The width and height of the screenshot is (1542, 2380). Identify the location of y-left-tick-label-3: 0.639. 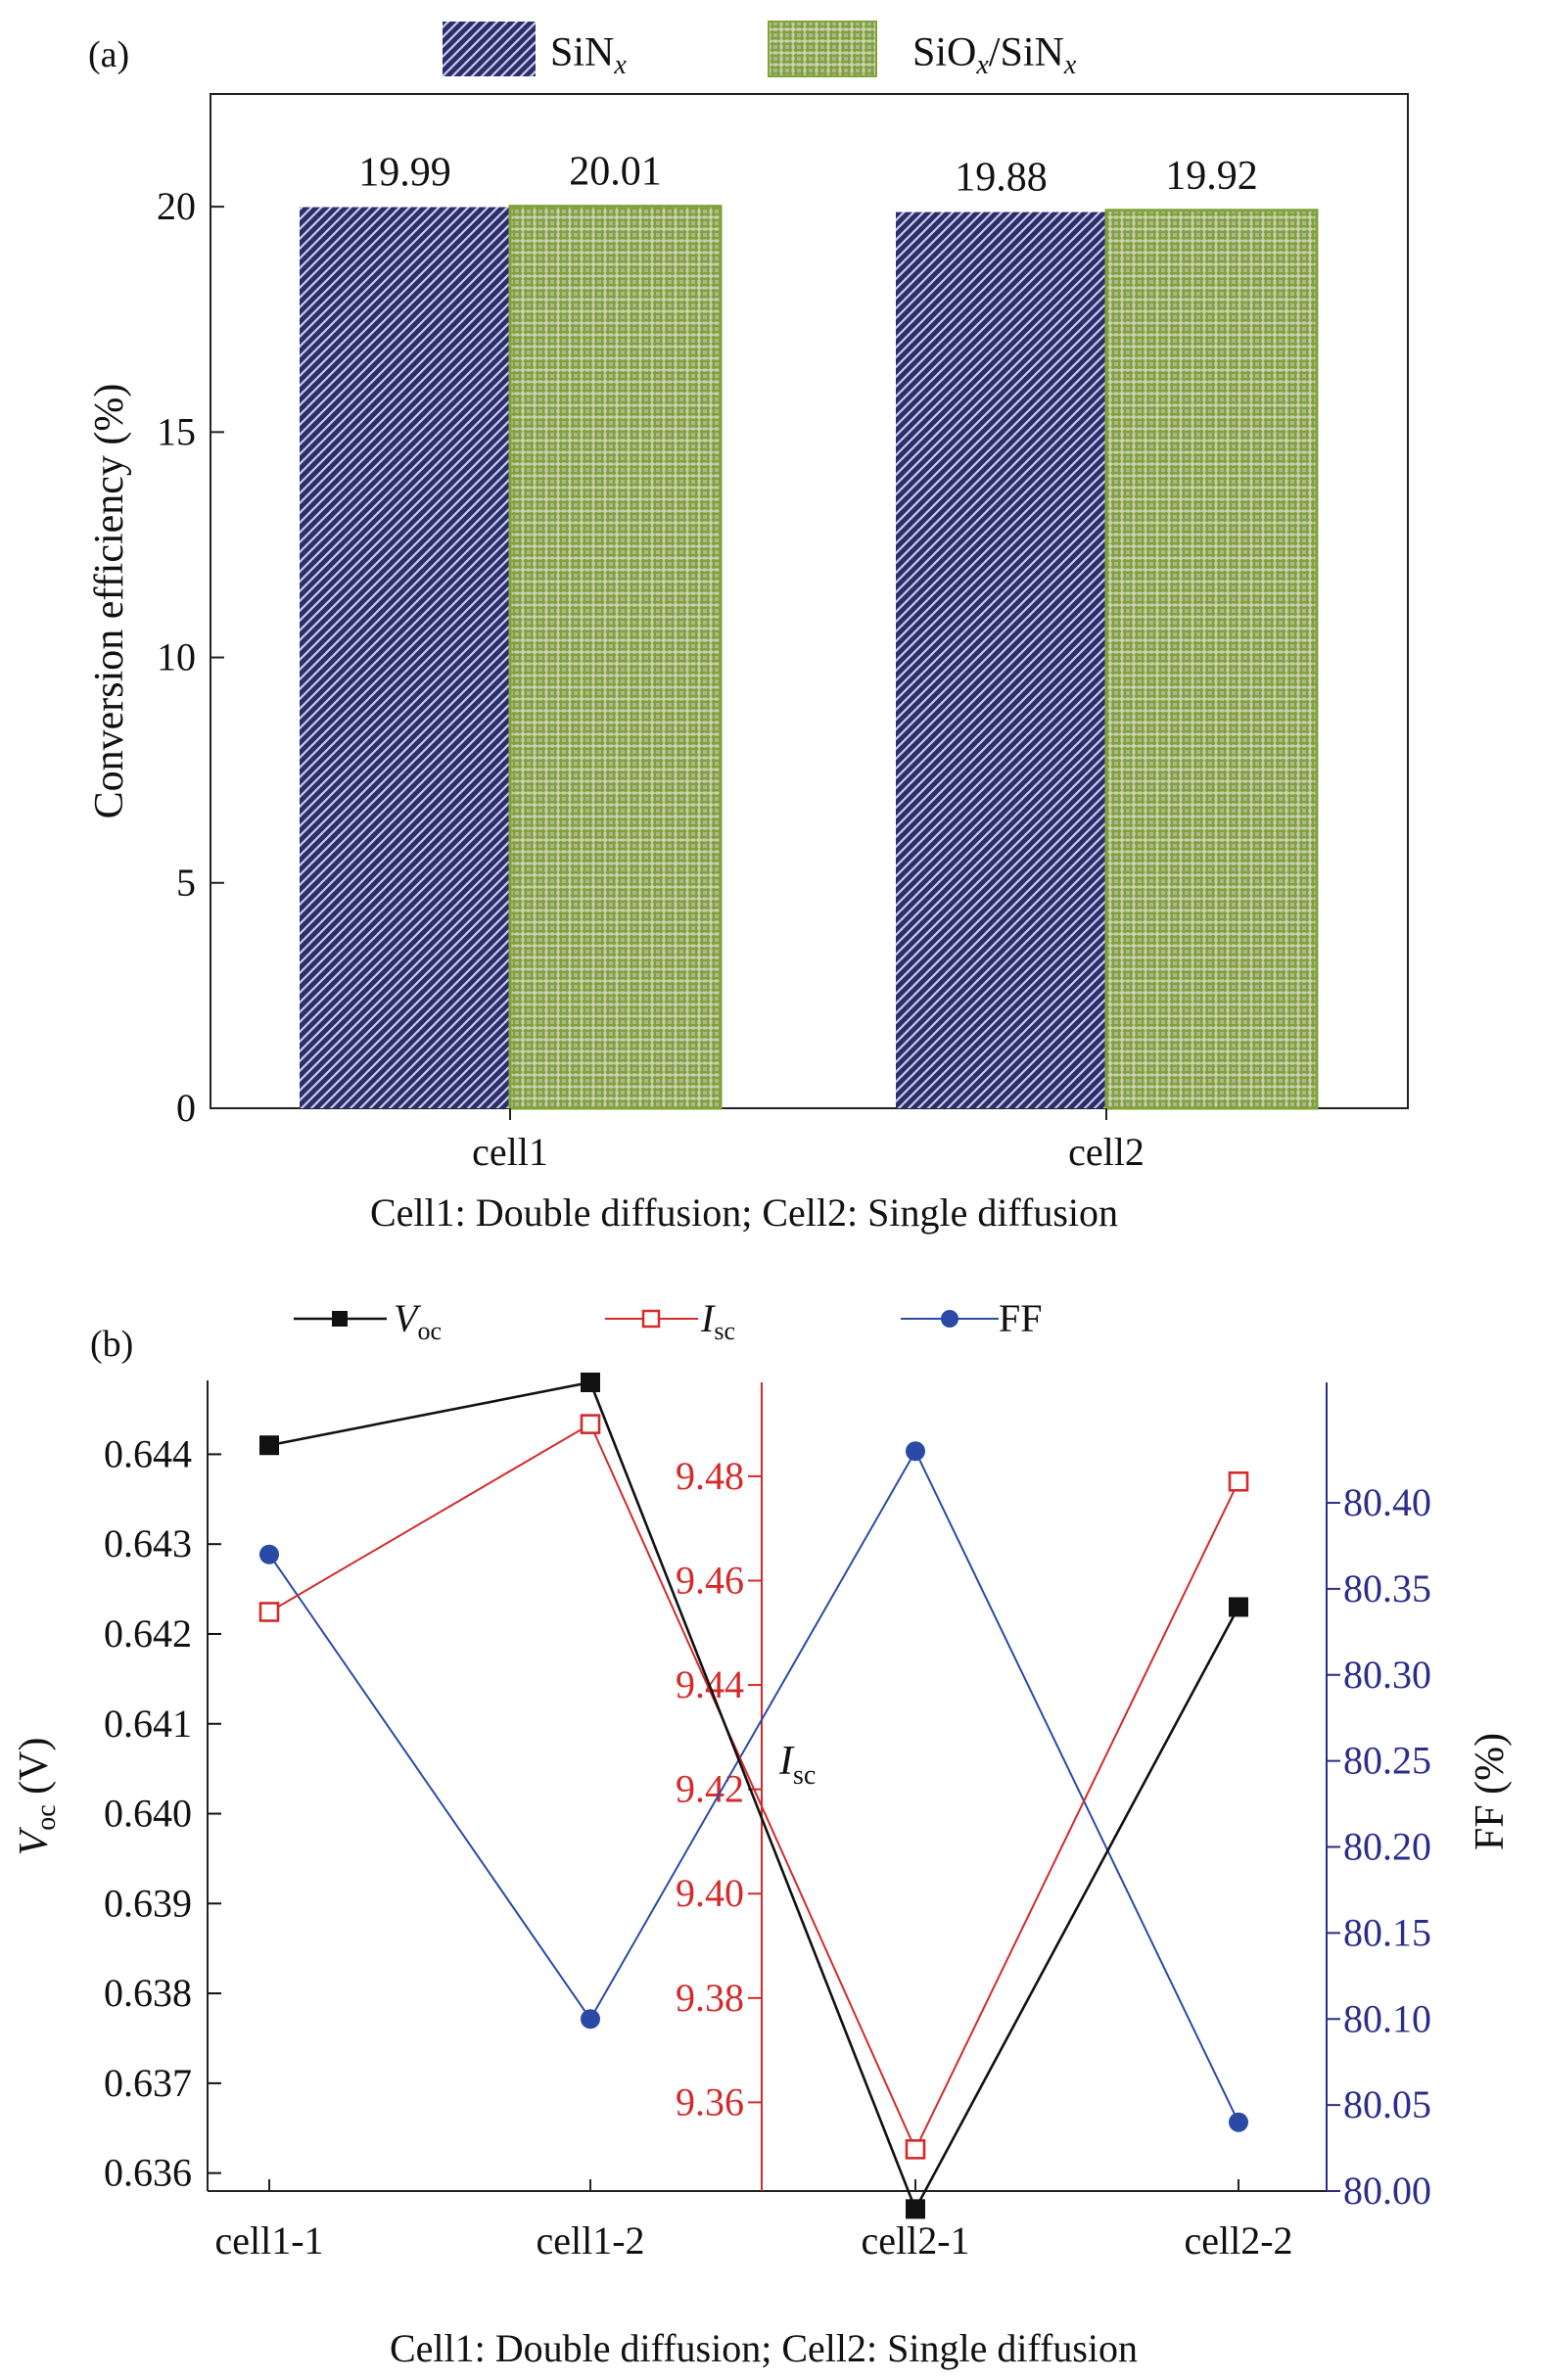
(148, 1903).